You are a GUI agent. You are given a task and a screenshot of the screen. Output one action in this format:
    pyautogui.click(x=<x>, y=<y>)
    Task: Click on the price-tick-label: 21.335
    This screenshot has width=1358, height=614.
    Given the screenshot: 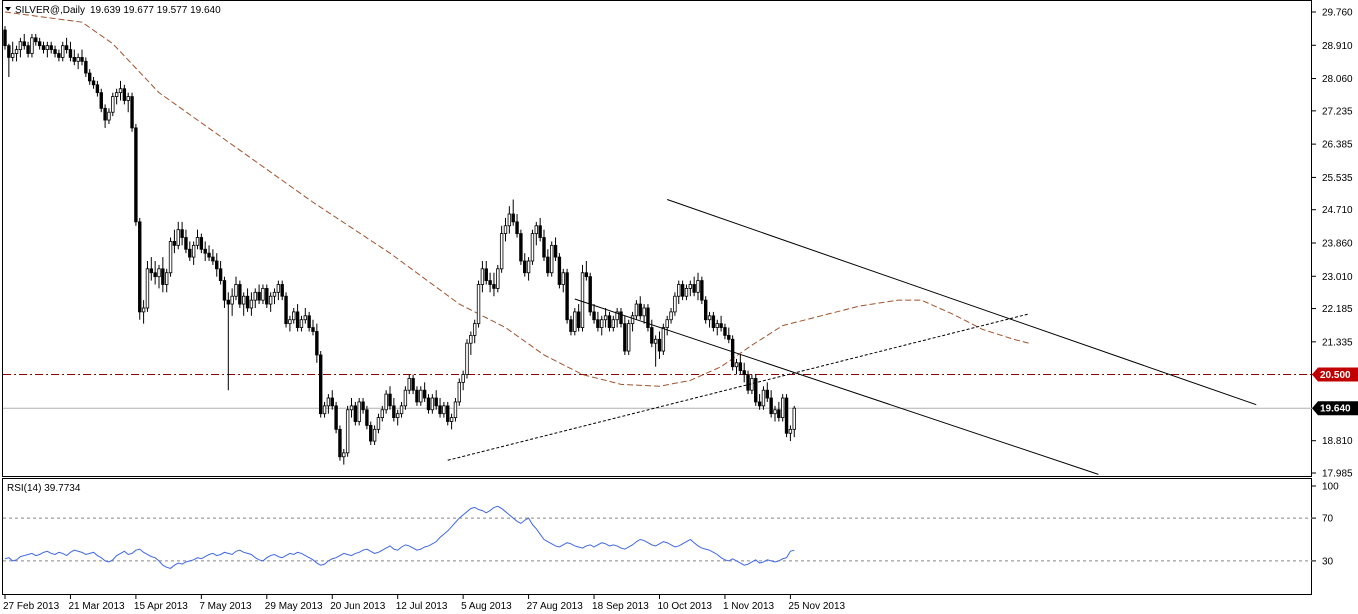 What is the action you would take?
    pyautogui.click(x=1337, y=342)
    